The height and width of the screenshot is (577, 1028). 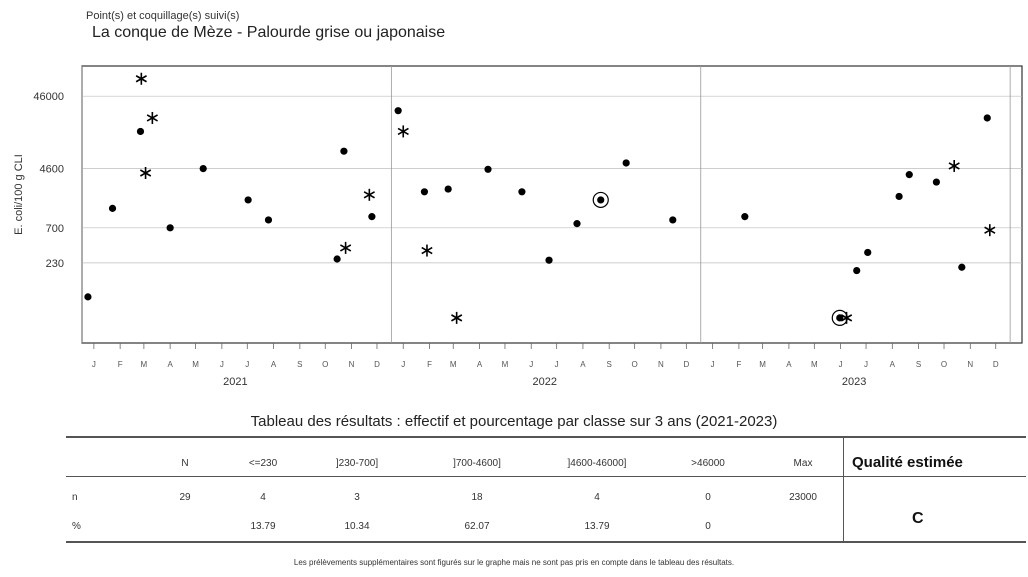 I want to click on y-tick-label: 46000, so click(x=48, y=97).